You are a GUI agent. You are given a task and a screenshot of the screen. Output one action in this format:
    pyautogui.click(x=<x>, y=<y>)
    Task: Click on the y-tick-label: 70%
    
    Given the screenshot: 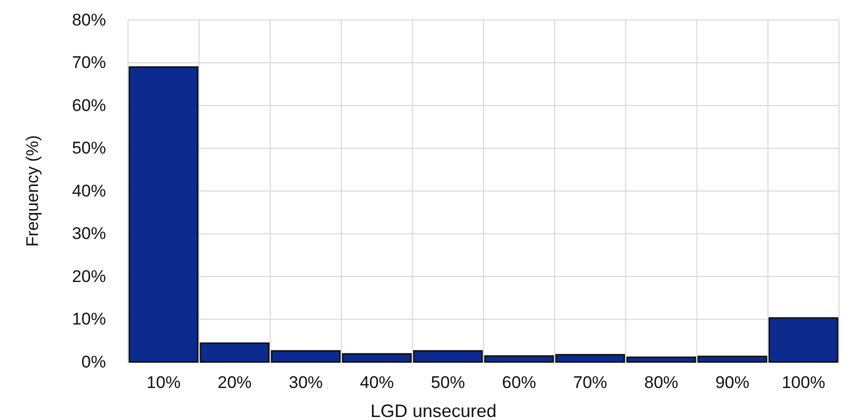 What is the action you would take?
    pyautogui.click(x=89, y=62)
    